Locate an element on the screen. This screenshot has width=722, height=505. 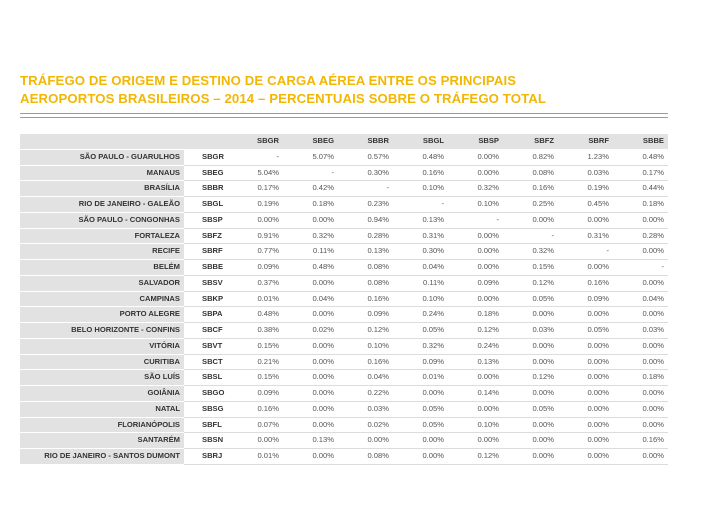
row-airport-name: GOIÂNIA is located at coordinates (102, 393).